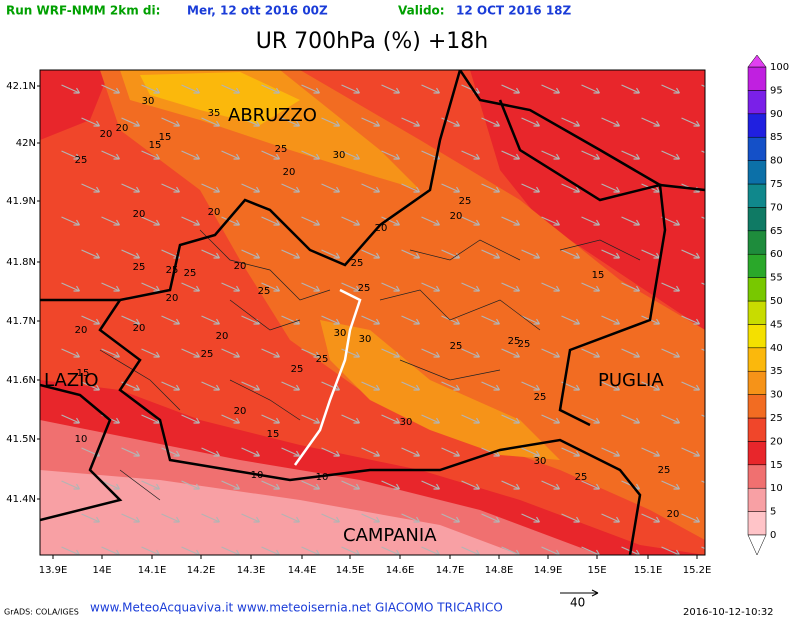 The height and width of the screenshot is (618, 800). I want to click on contour-label: 20, so click(122, 128).